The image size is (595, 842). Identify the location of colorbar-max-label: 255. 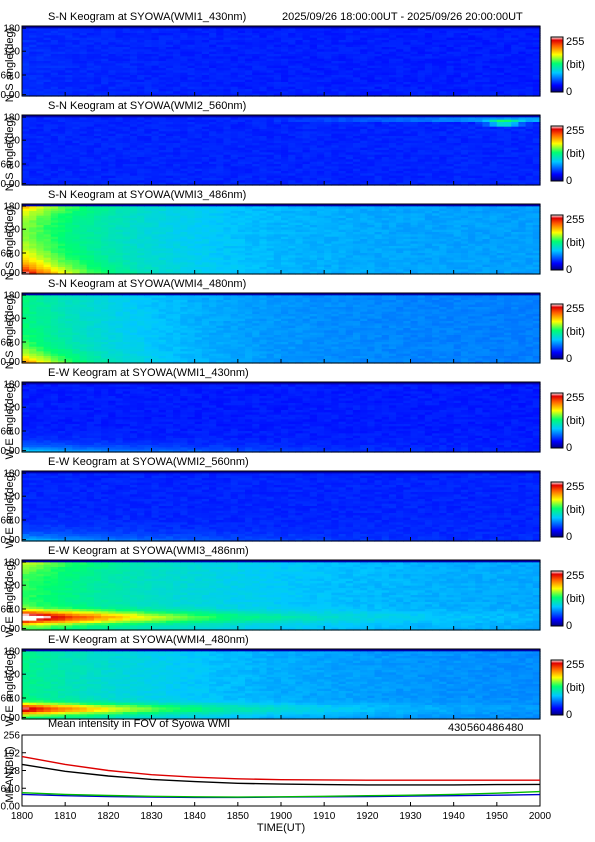
(575, 42).